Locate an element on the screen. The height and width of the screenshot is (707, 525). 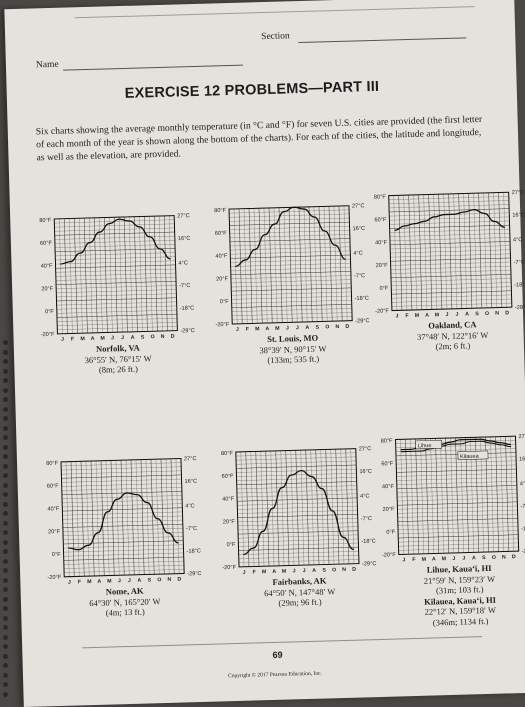
binder-holes is located at coordinates (7, 350).